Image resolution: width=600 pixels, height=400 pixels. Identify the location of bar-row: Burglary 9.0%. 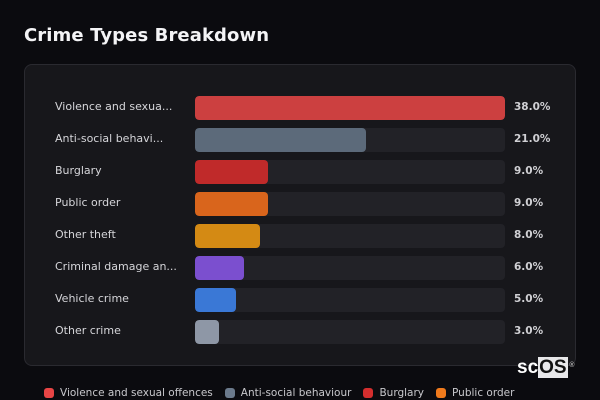
(300, 172).